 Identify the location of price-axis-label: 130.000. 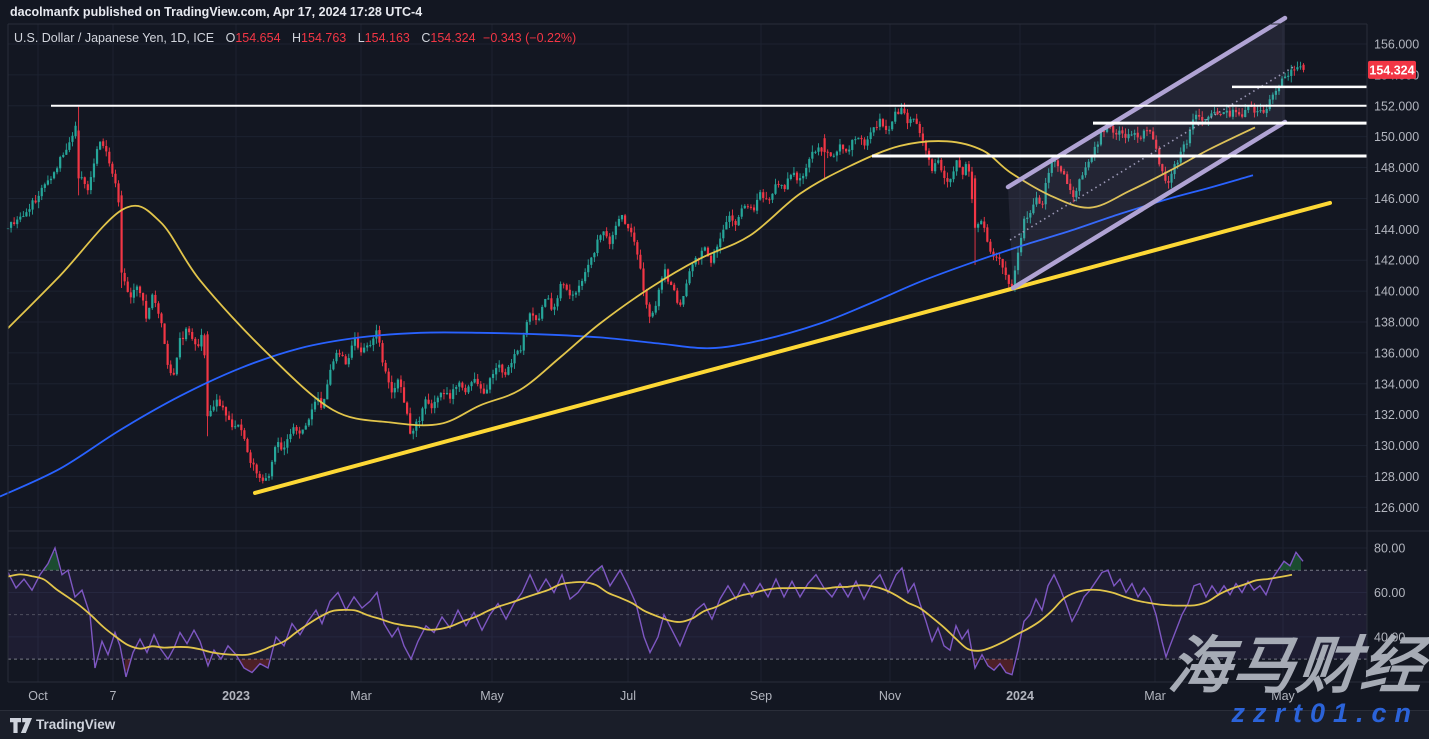
(1396, 446).